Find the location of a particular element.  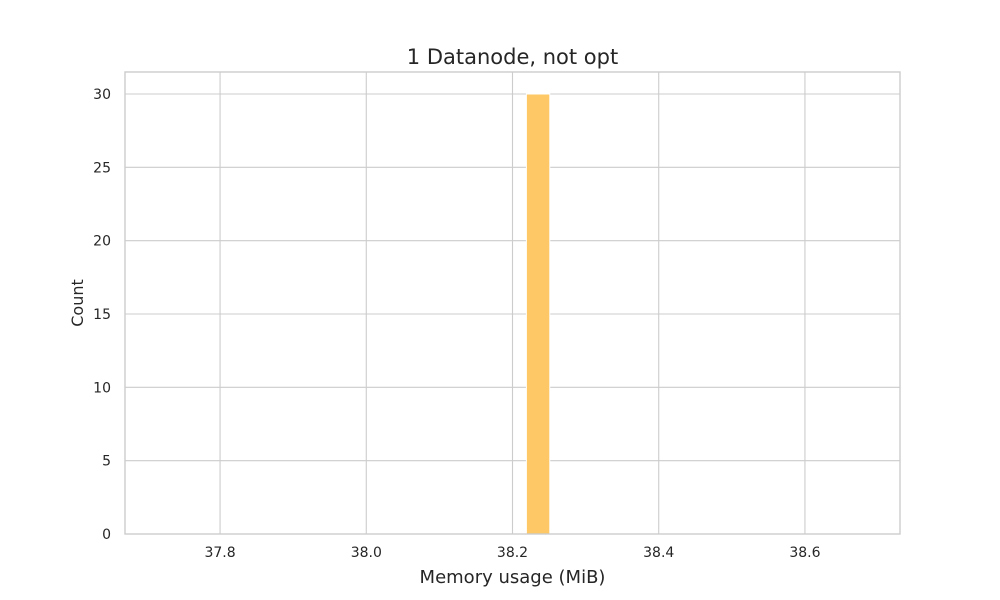

y-tick-label: 5 is located at coordinates (106, 462).